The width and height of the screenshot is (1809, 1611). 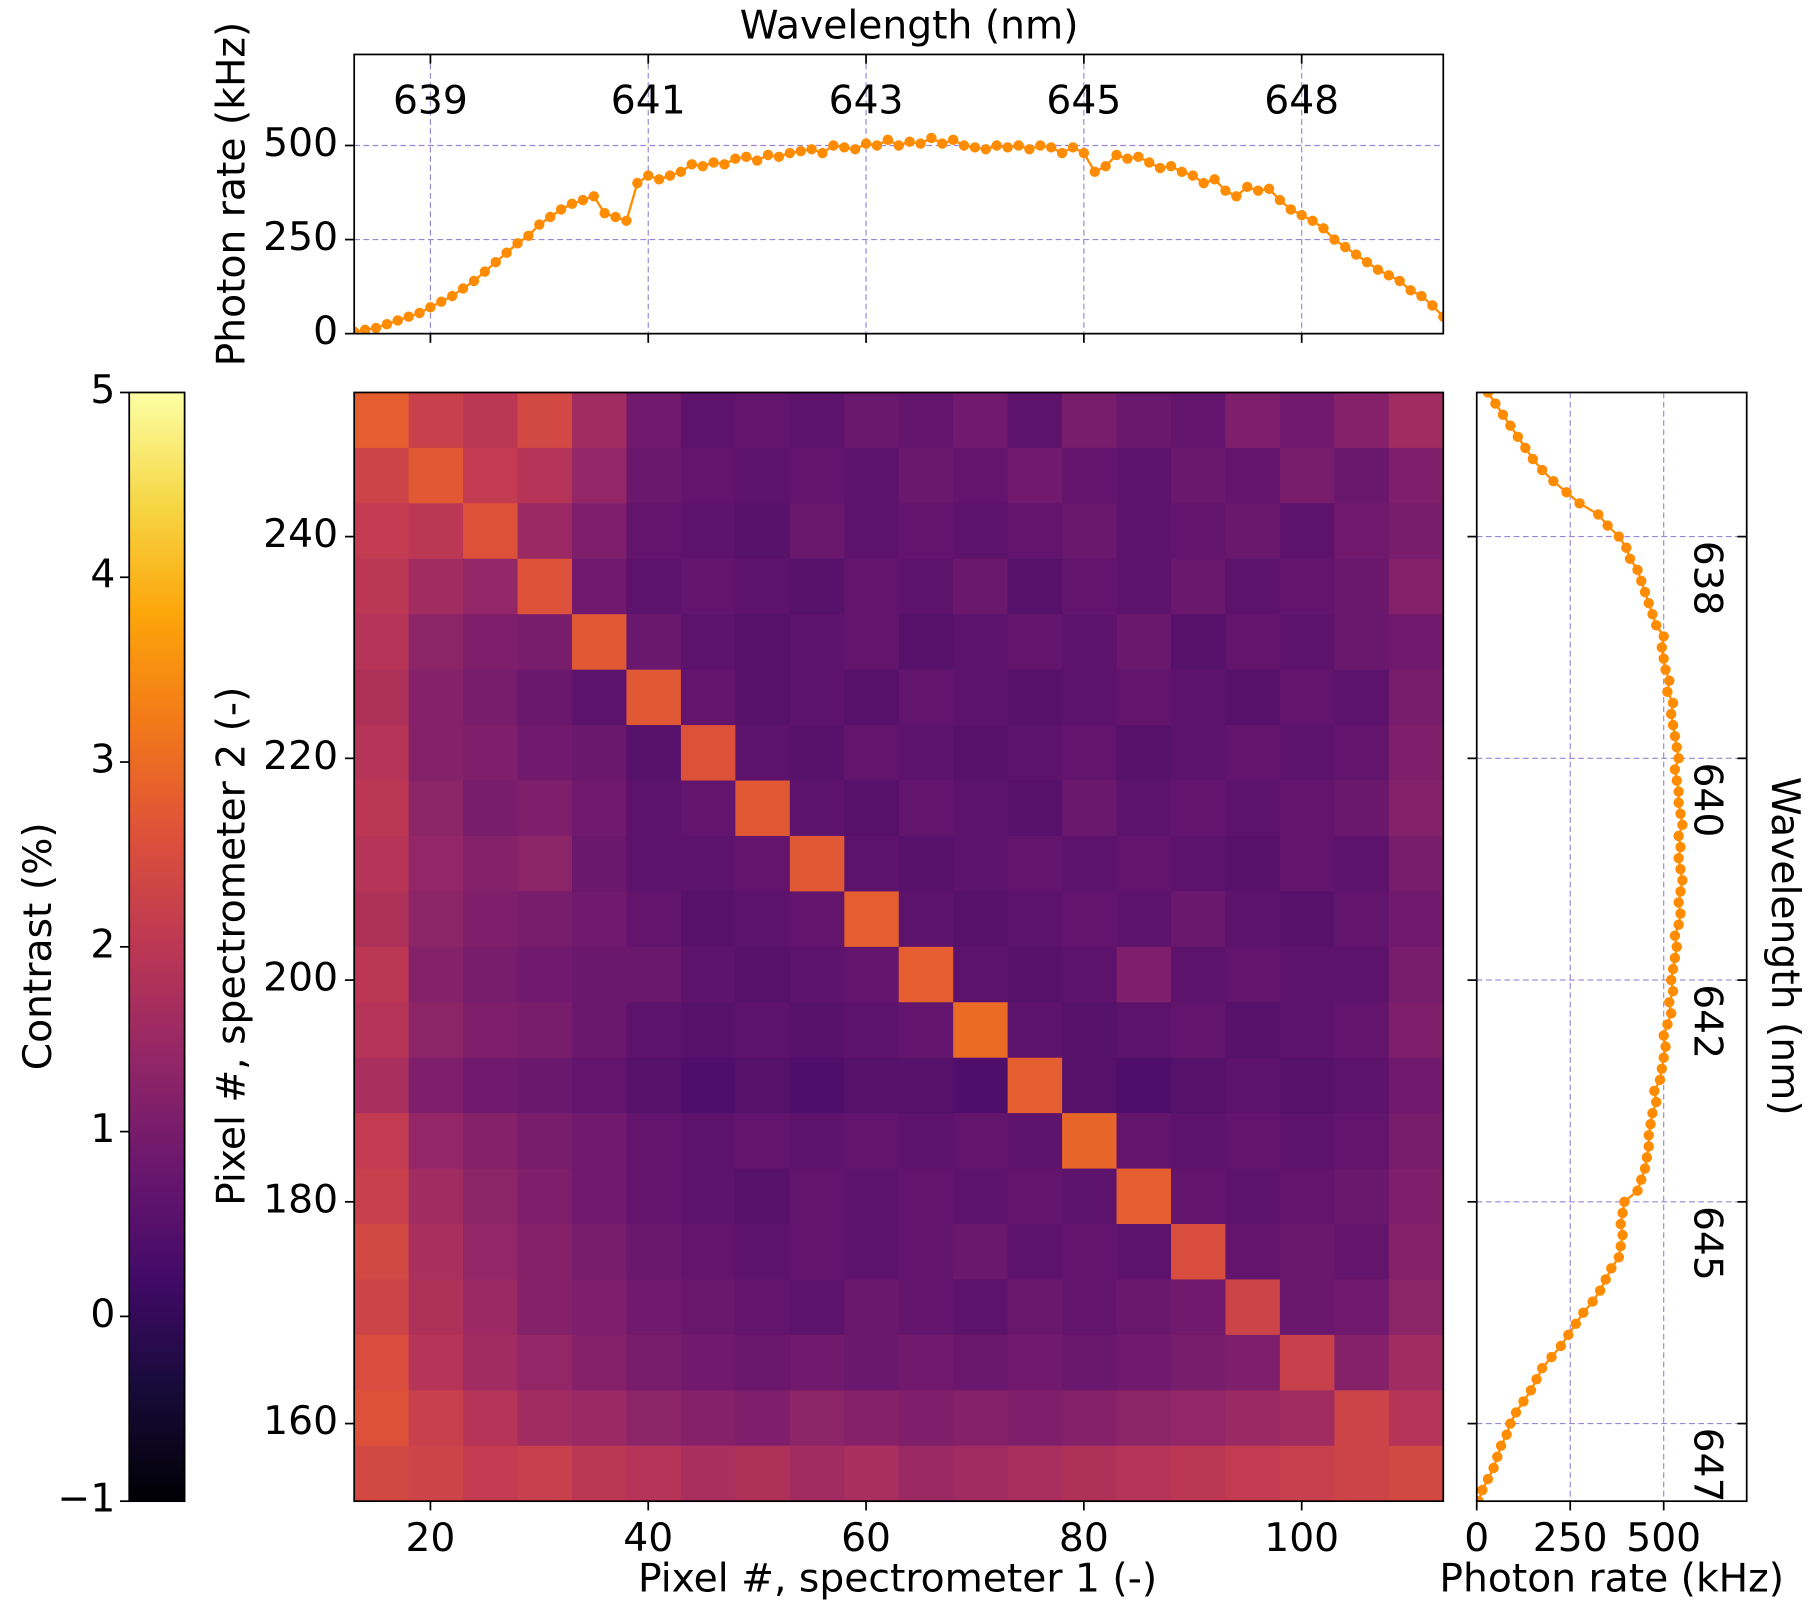 What do you see at coordinates (1707, 1243) in the screenshot?
I see `wavelength-tick-label: 645` at bounding box center [1707, 1243].